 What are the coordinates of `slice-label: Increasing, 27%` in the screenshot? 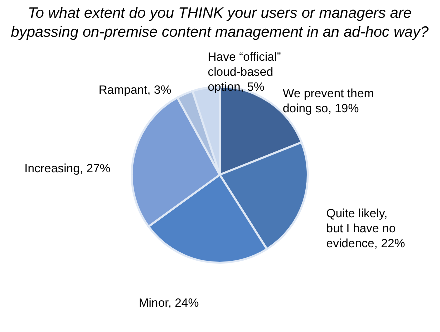 It's located at (68, 169).